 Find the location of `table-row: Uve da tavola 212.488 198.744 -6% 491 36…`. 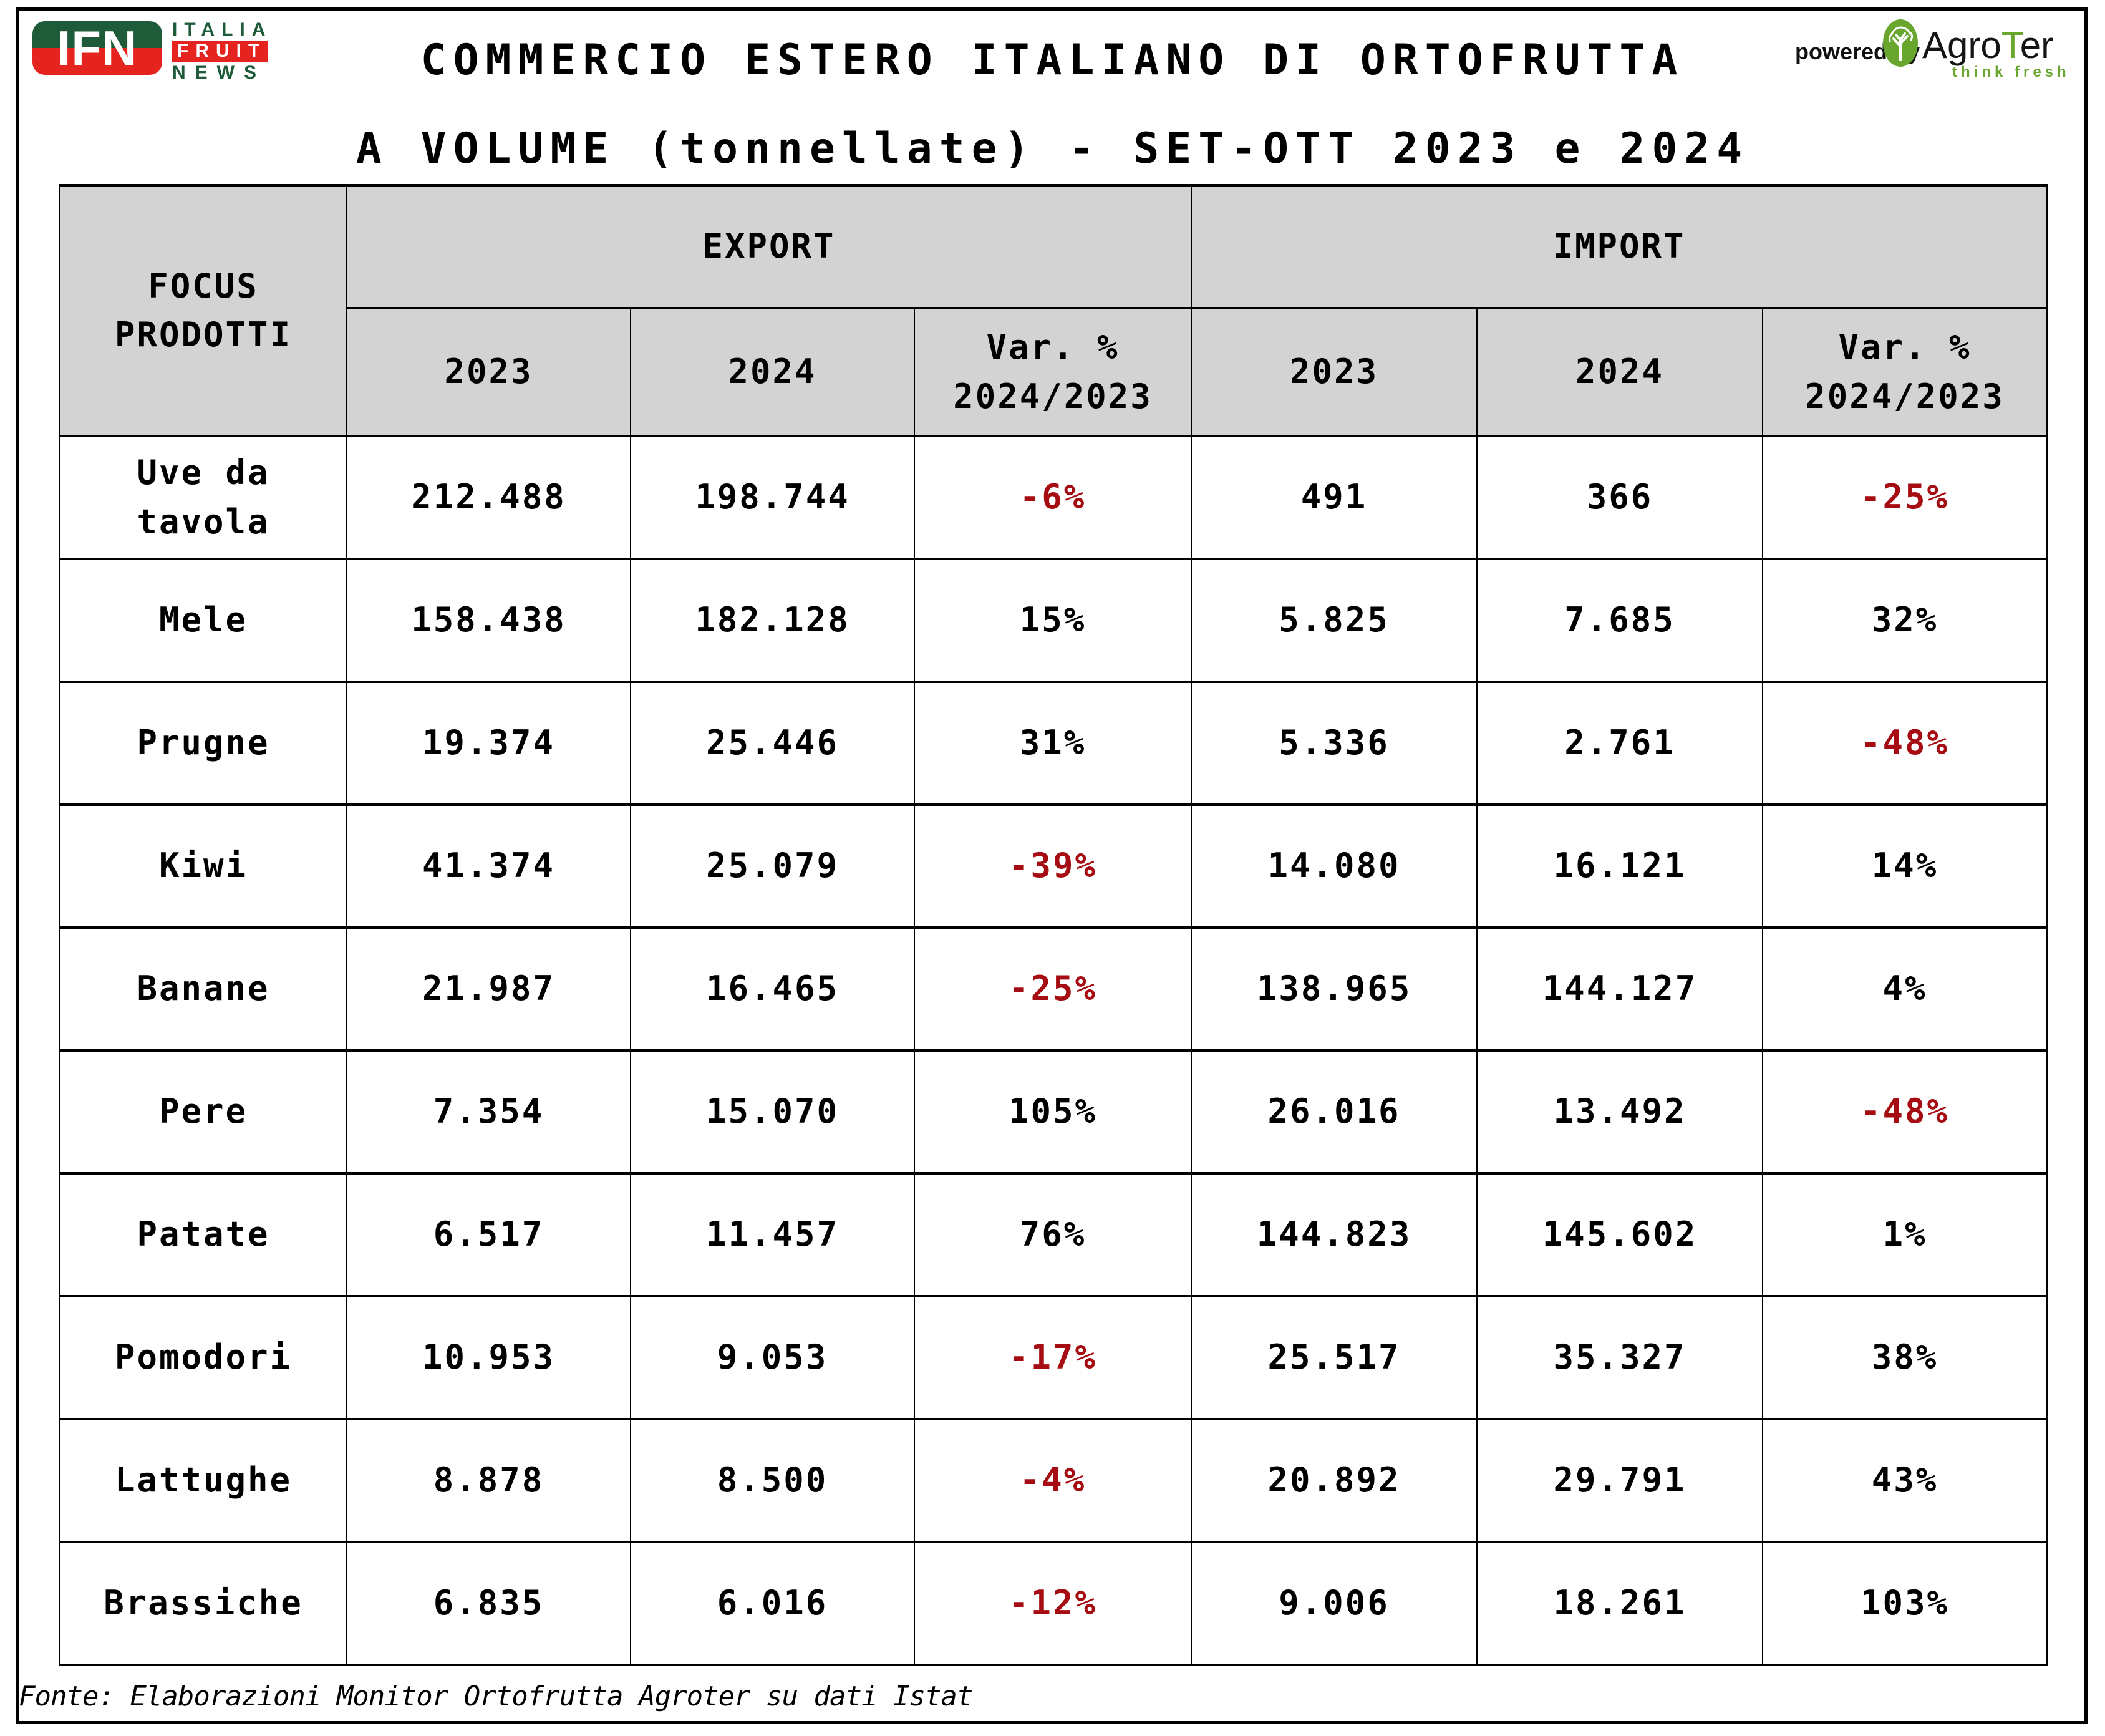

table-row: Uve da tavola 212.488 198.744 -6% 491 36… is located at coordinates (1053, 497).